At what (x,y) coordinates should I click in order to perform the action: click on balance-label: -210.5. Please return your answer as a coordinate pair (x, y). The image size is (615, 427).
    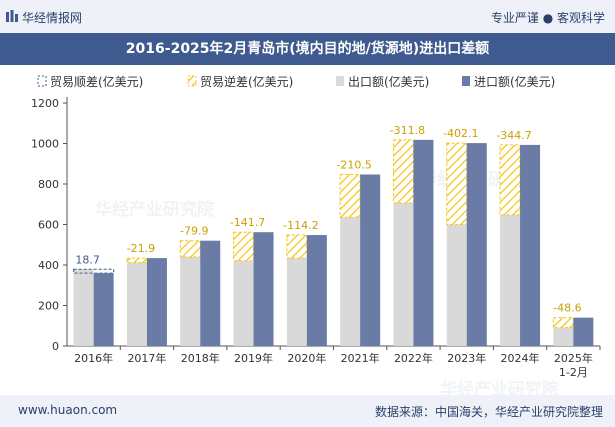
    Looking at the image, I should click on (353, 164).